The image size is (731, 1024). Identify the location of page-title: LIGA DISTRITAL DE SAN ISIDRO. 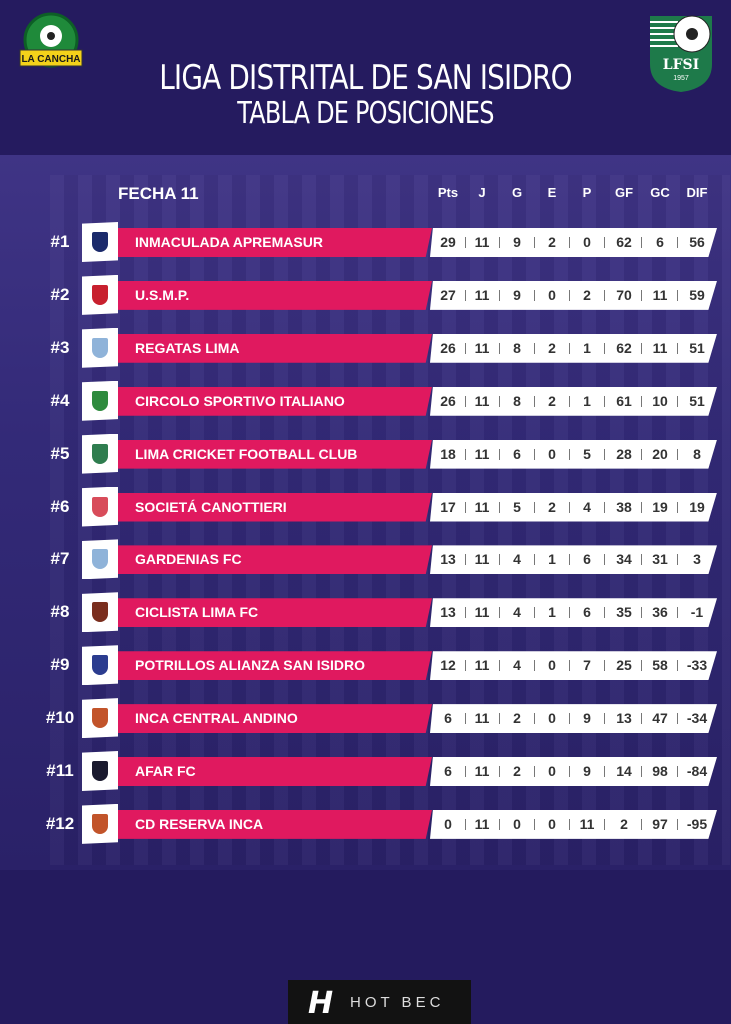
(365, 78).